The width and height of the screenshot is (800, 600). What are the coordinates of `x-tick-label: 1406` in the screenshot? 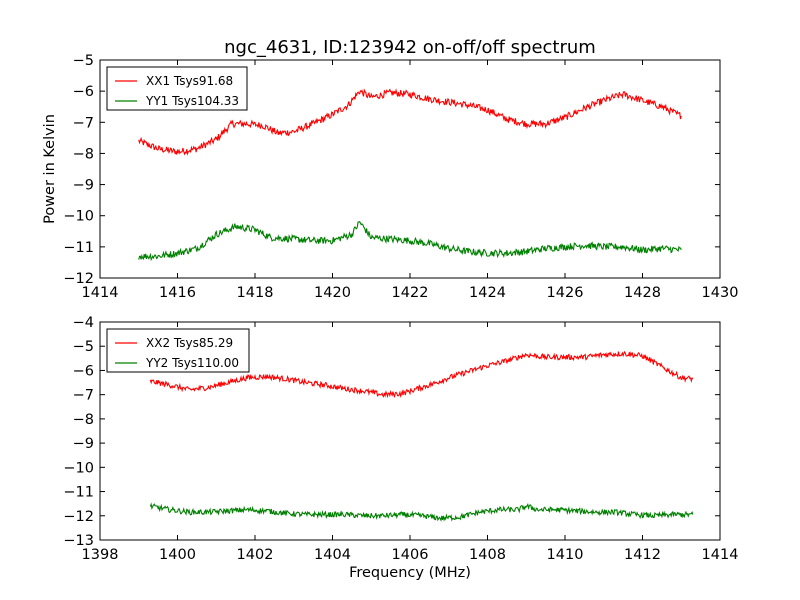 It's located at (410, 555).